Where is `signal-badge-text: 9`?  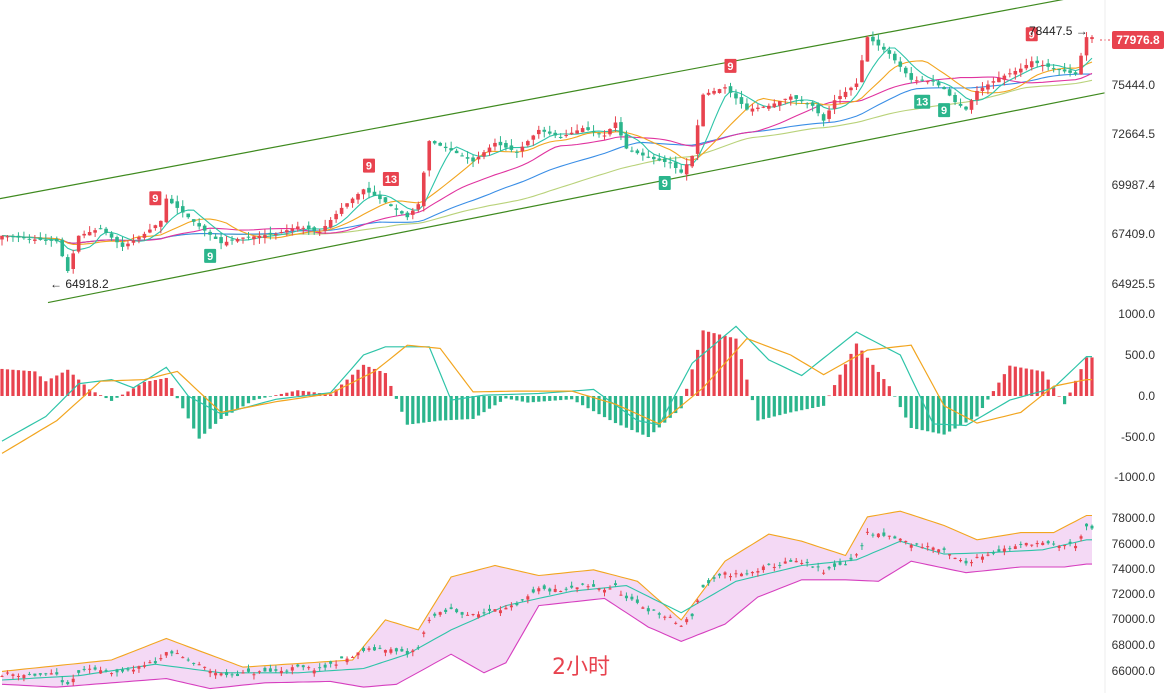 signal-badge-text: 9 is located at coordinates (155, 199).